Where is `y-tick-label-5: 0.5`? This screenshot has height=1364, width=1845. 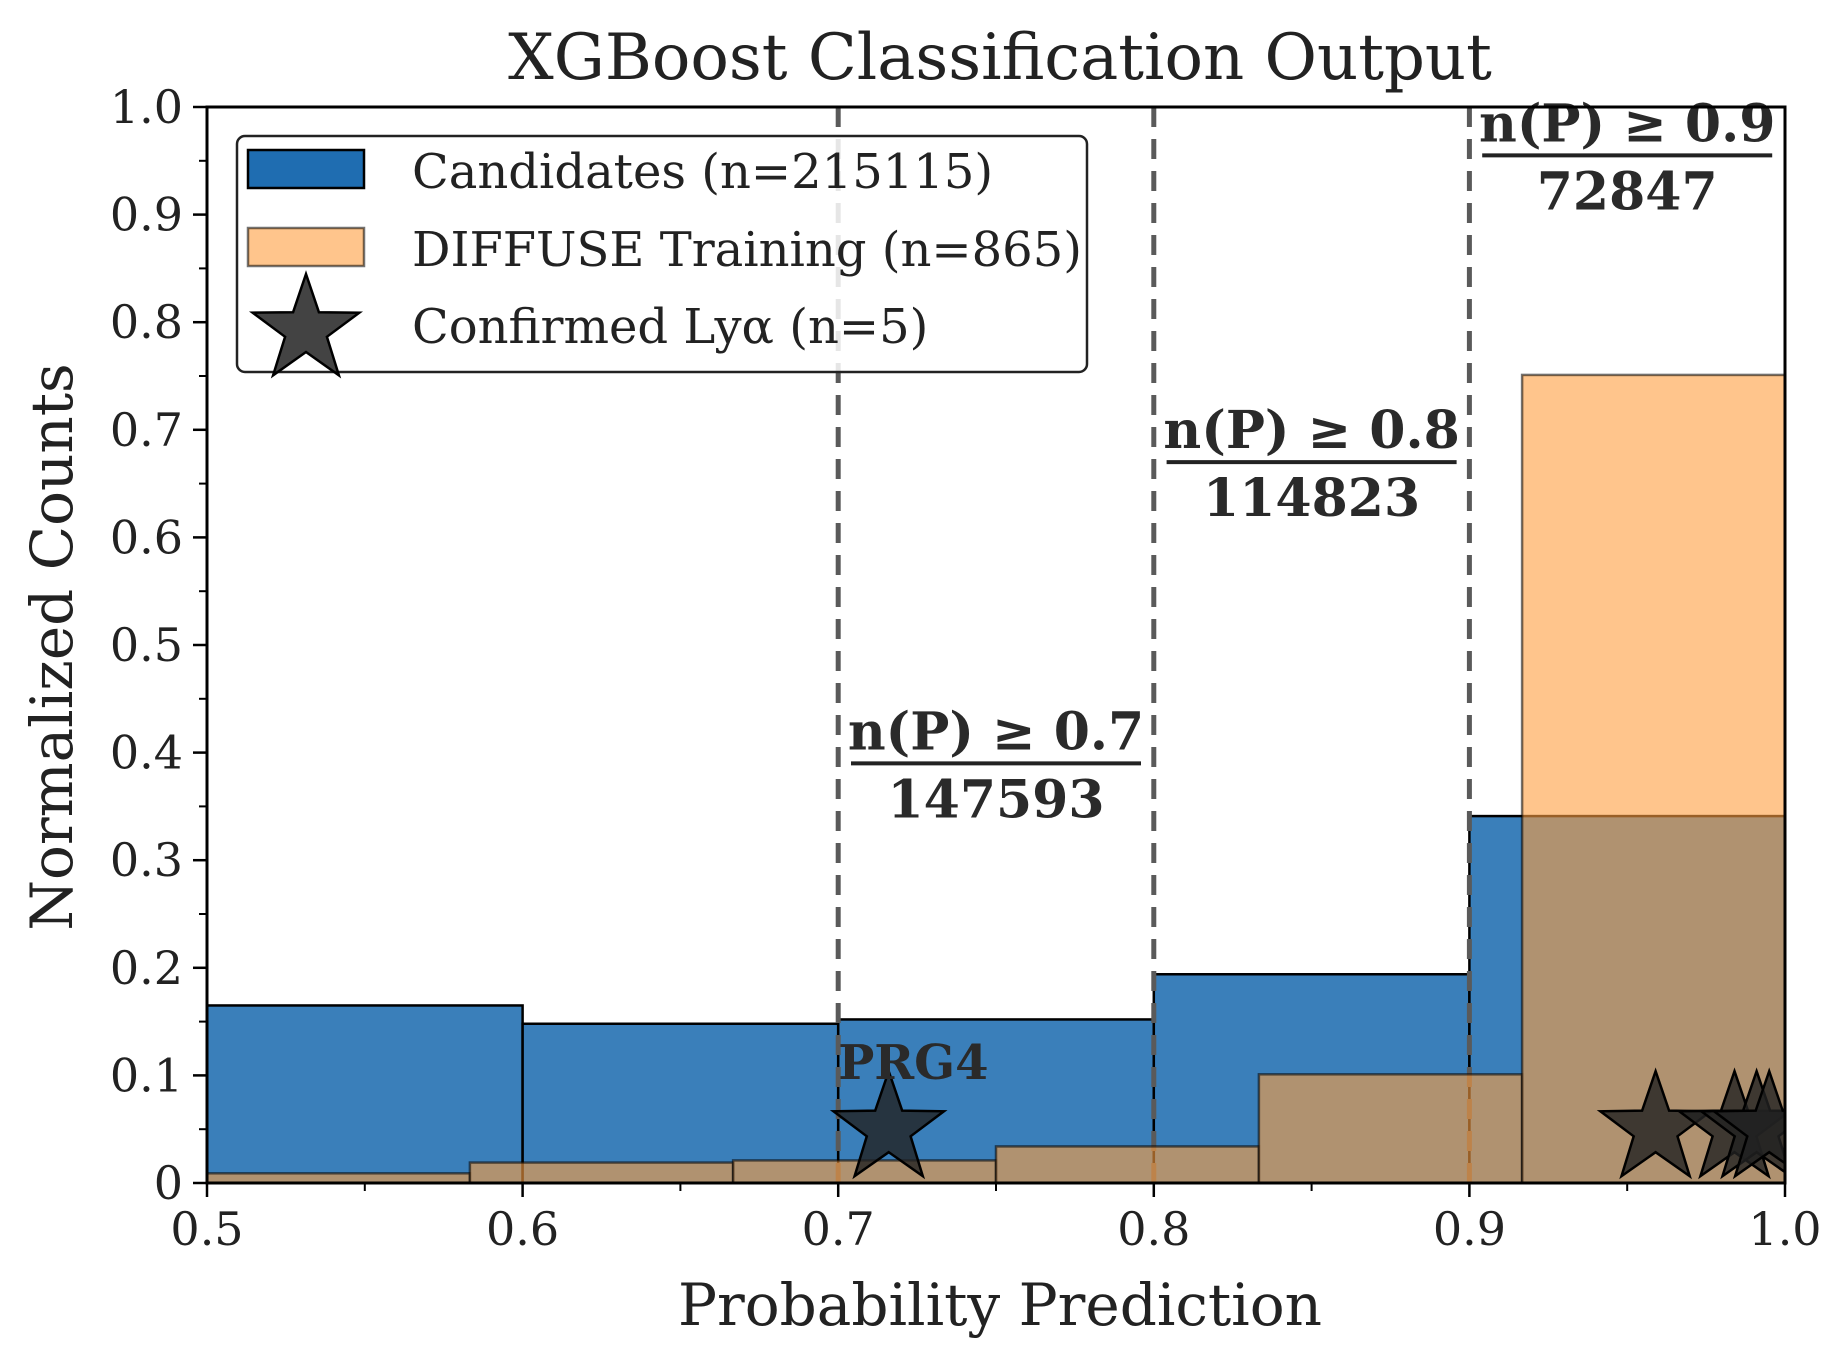
y-tick-label-5: 0.5 is located at coordinates (146, 645).